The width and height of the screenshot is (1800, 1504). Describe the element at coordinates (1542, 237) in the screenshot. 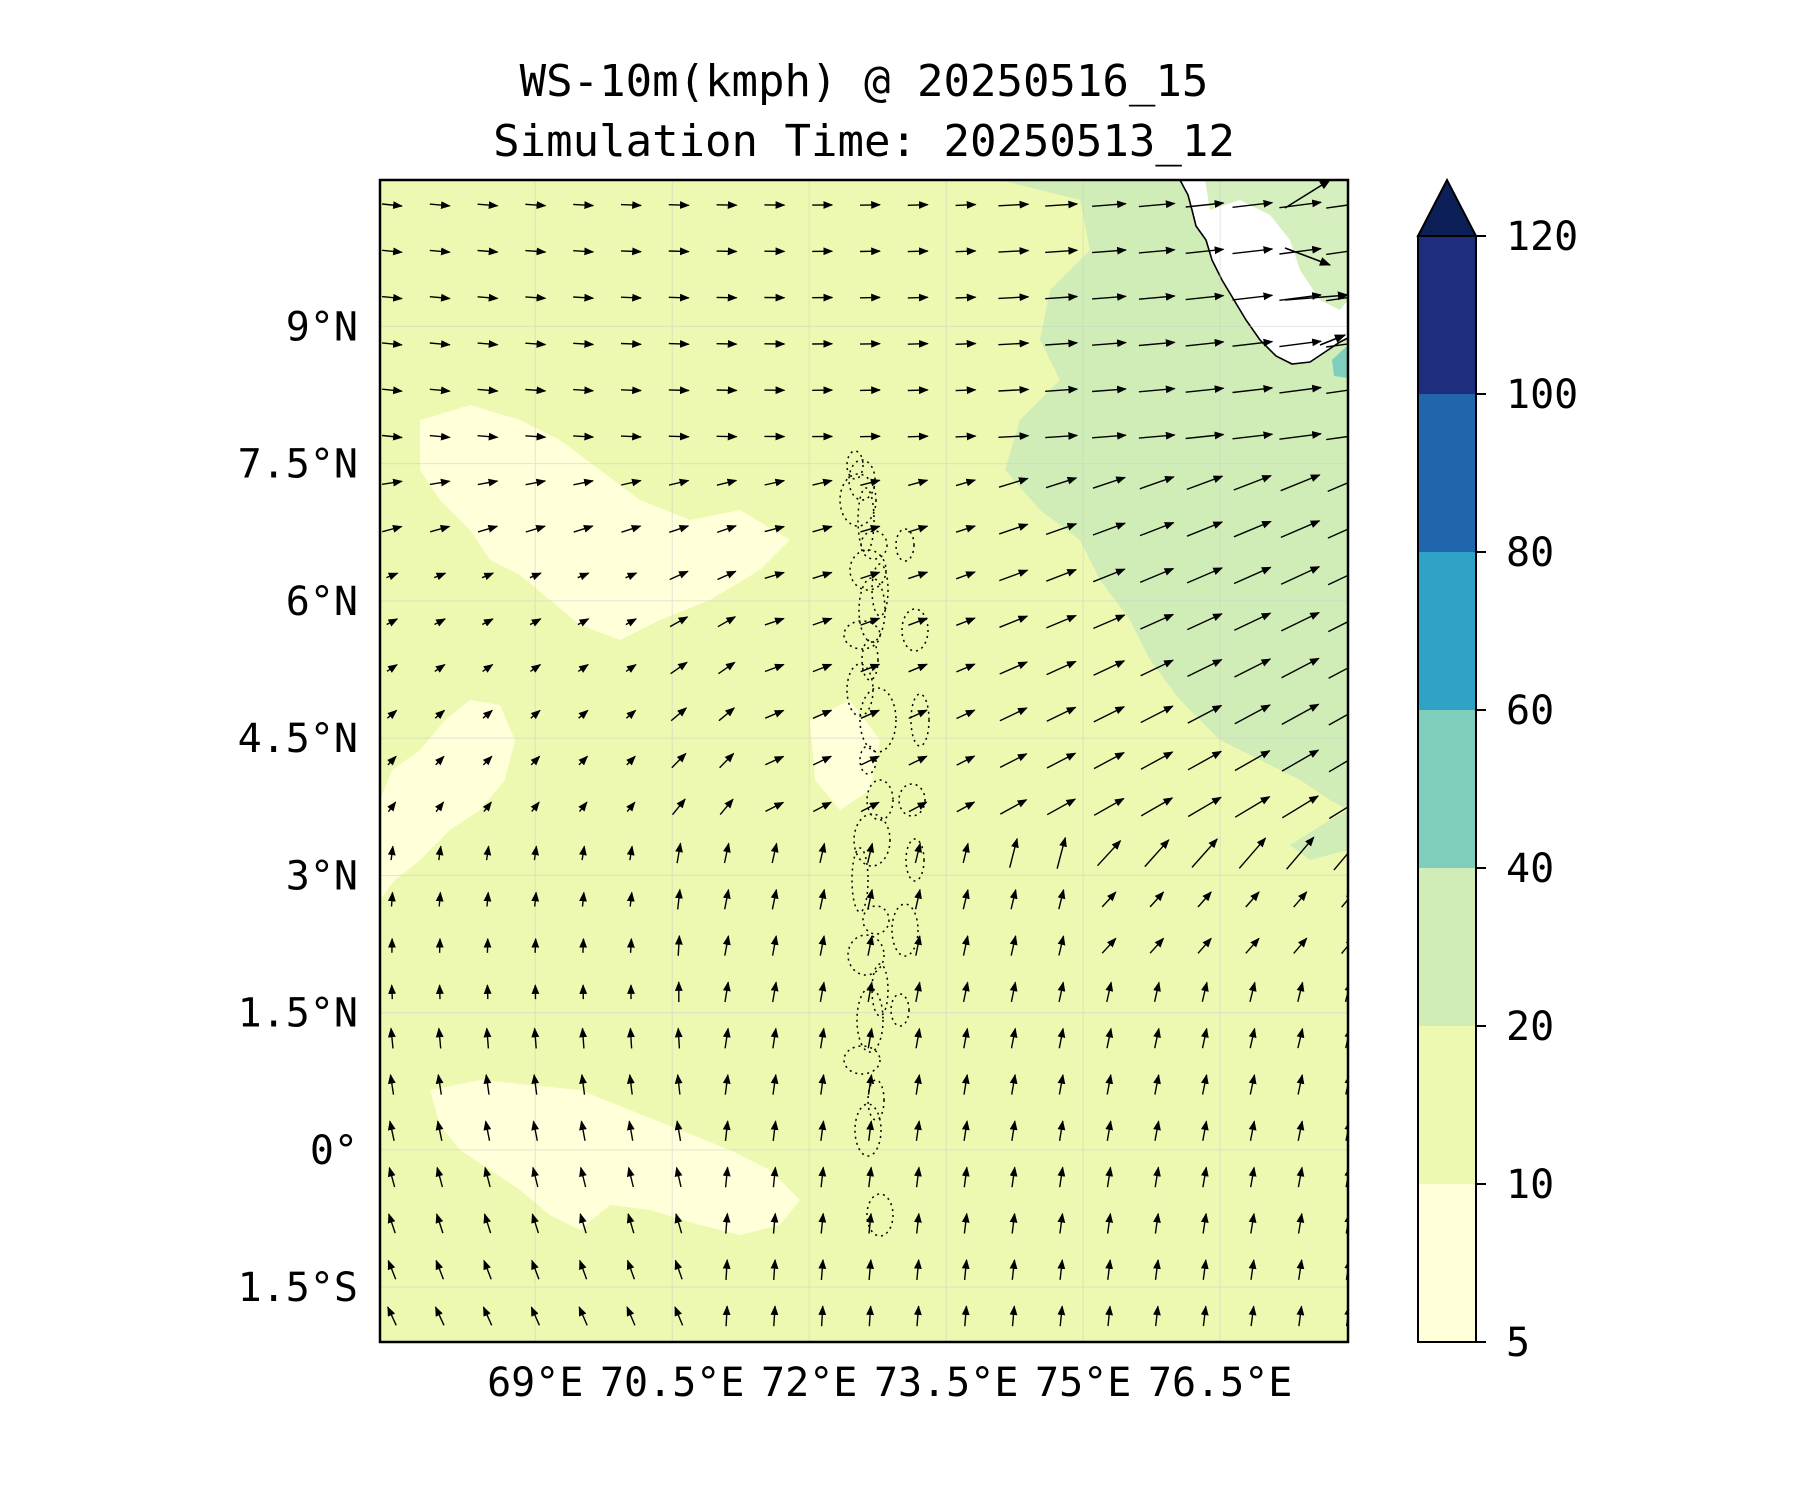

I see `colorbar-tick-label: 120` at that location.